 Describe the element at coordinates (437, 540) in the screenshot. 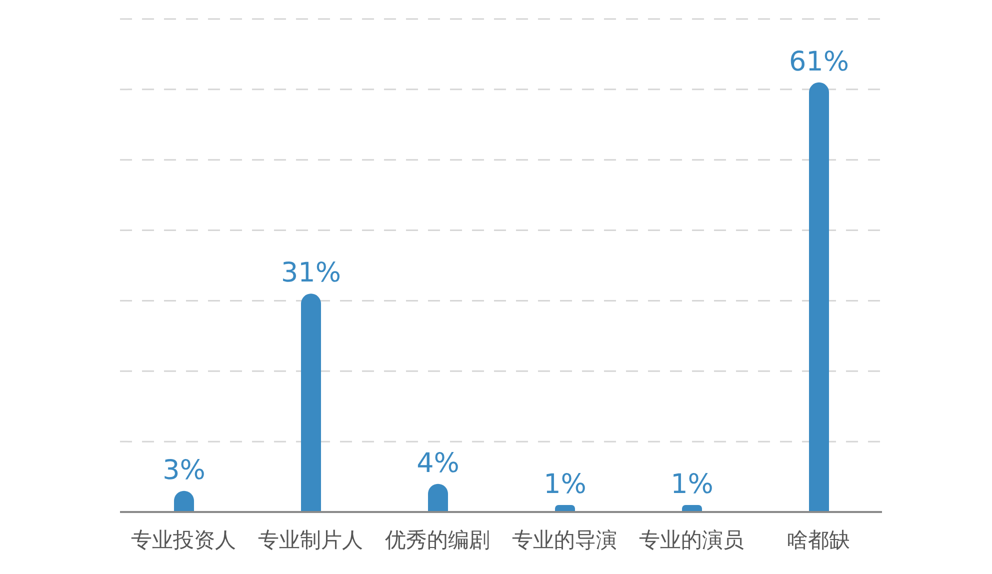

I see `x-tick-label: 优秀的编剧` at that location.